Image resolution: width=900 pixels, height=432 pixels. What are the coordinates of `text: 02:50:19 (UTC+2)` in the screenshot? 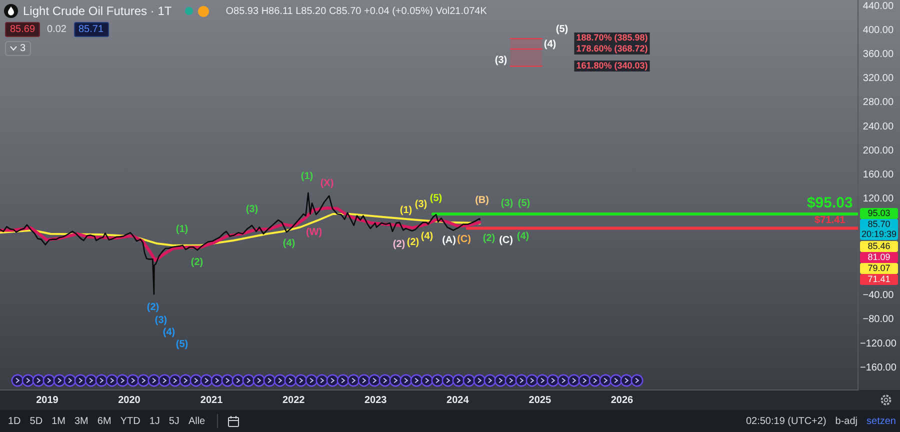 It's located at (786, 421).